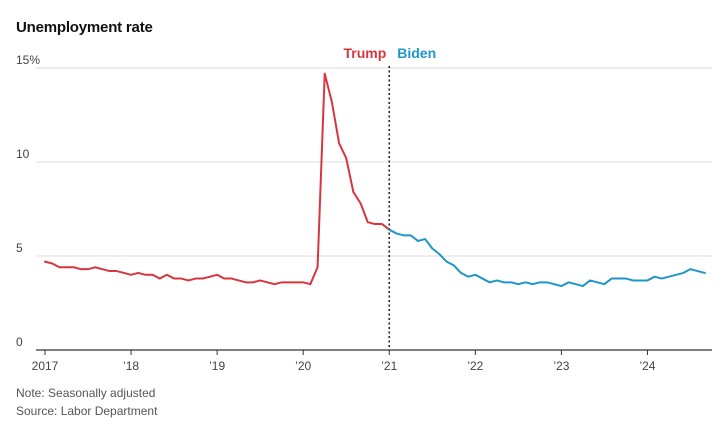  I want to click on x-tick-label: ’19, so click(217, 366).